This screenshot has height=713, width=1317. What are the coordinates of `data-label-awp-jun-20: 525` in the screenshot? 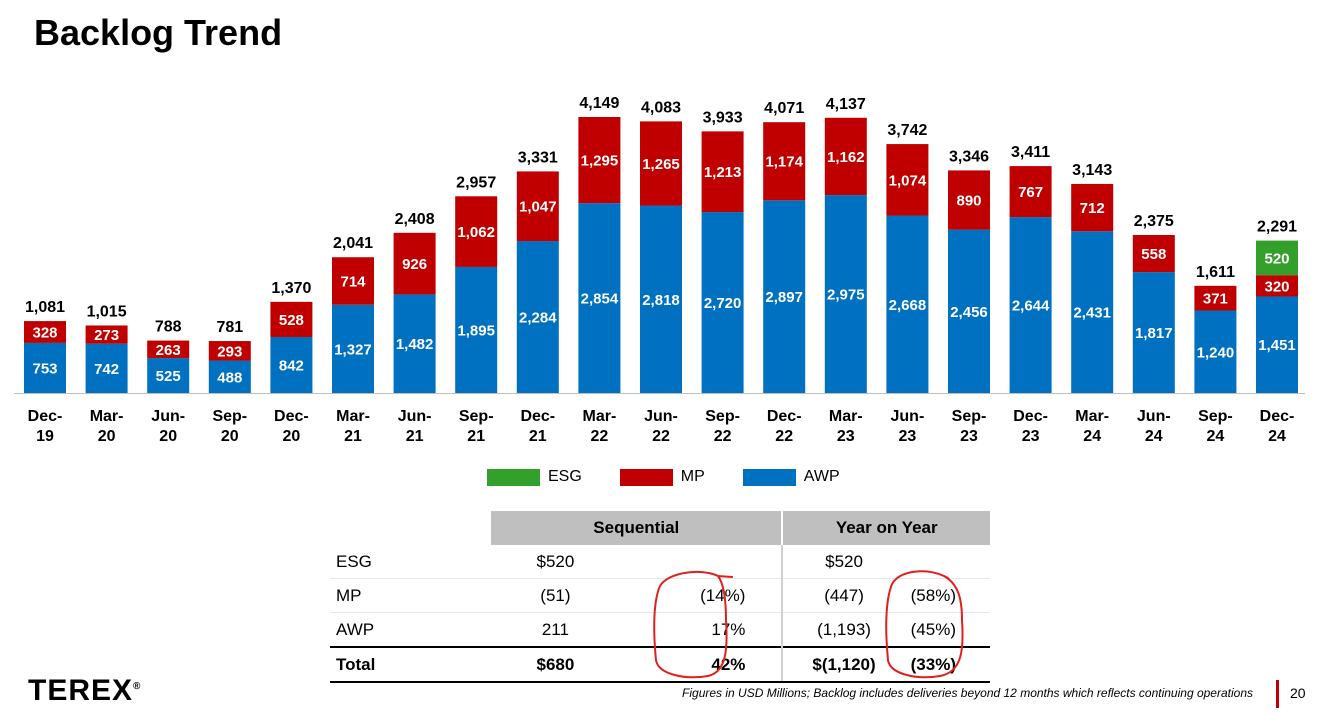 It's located at (168, 376).